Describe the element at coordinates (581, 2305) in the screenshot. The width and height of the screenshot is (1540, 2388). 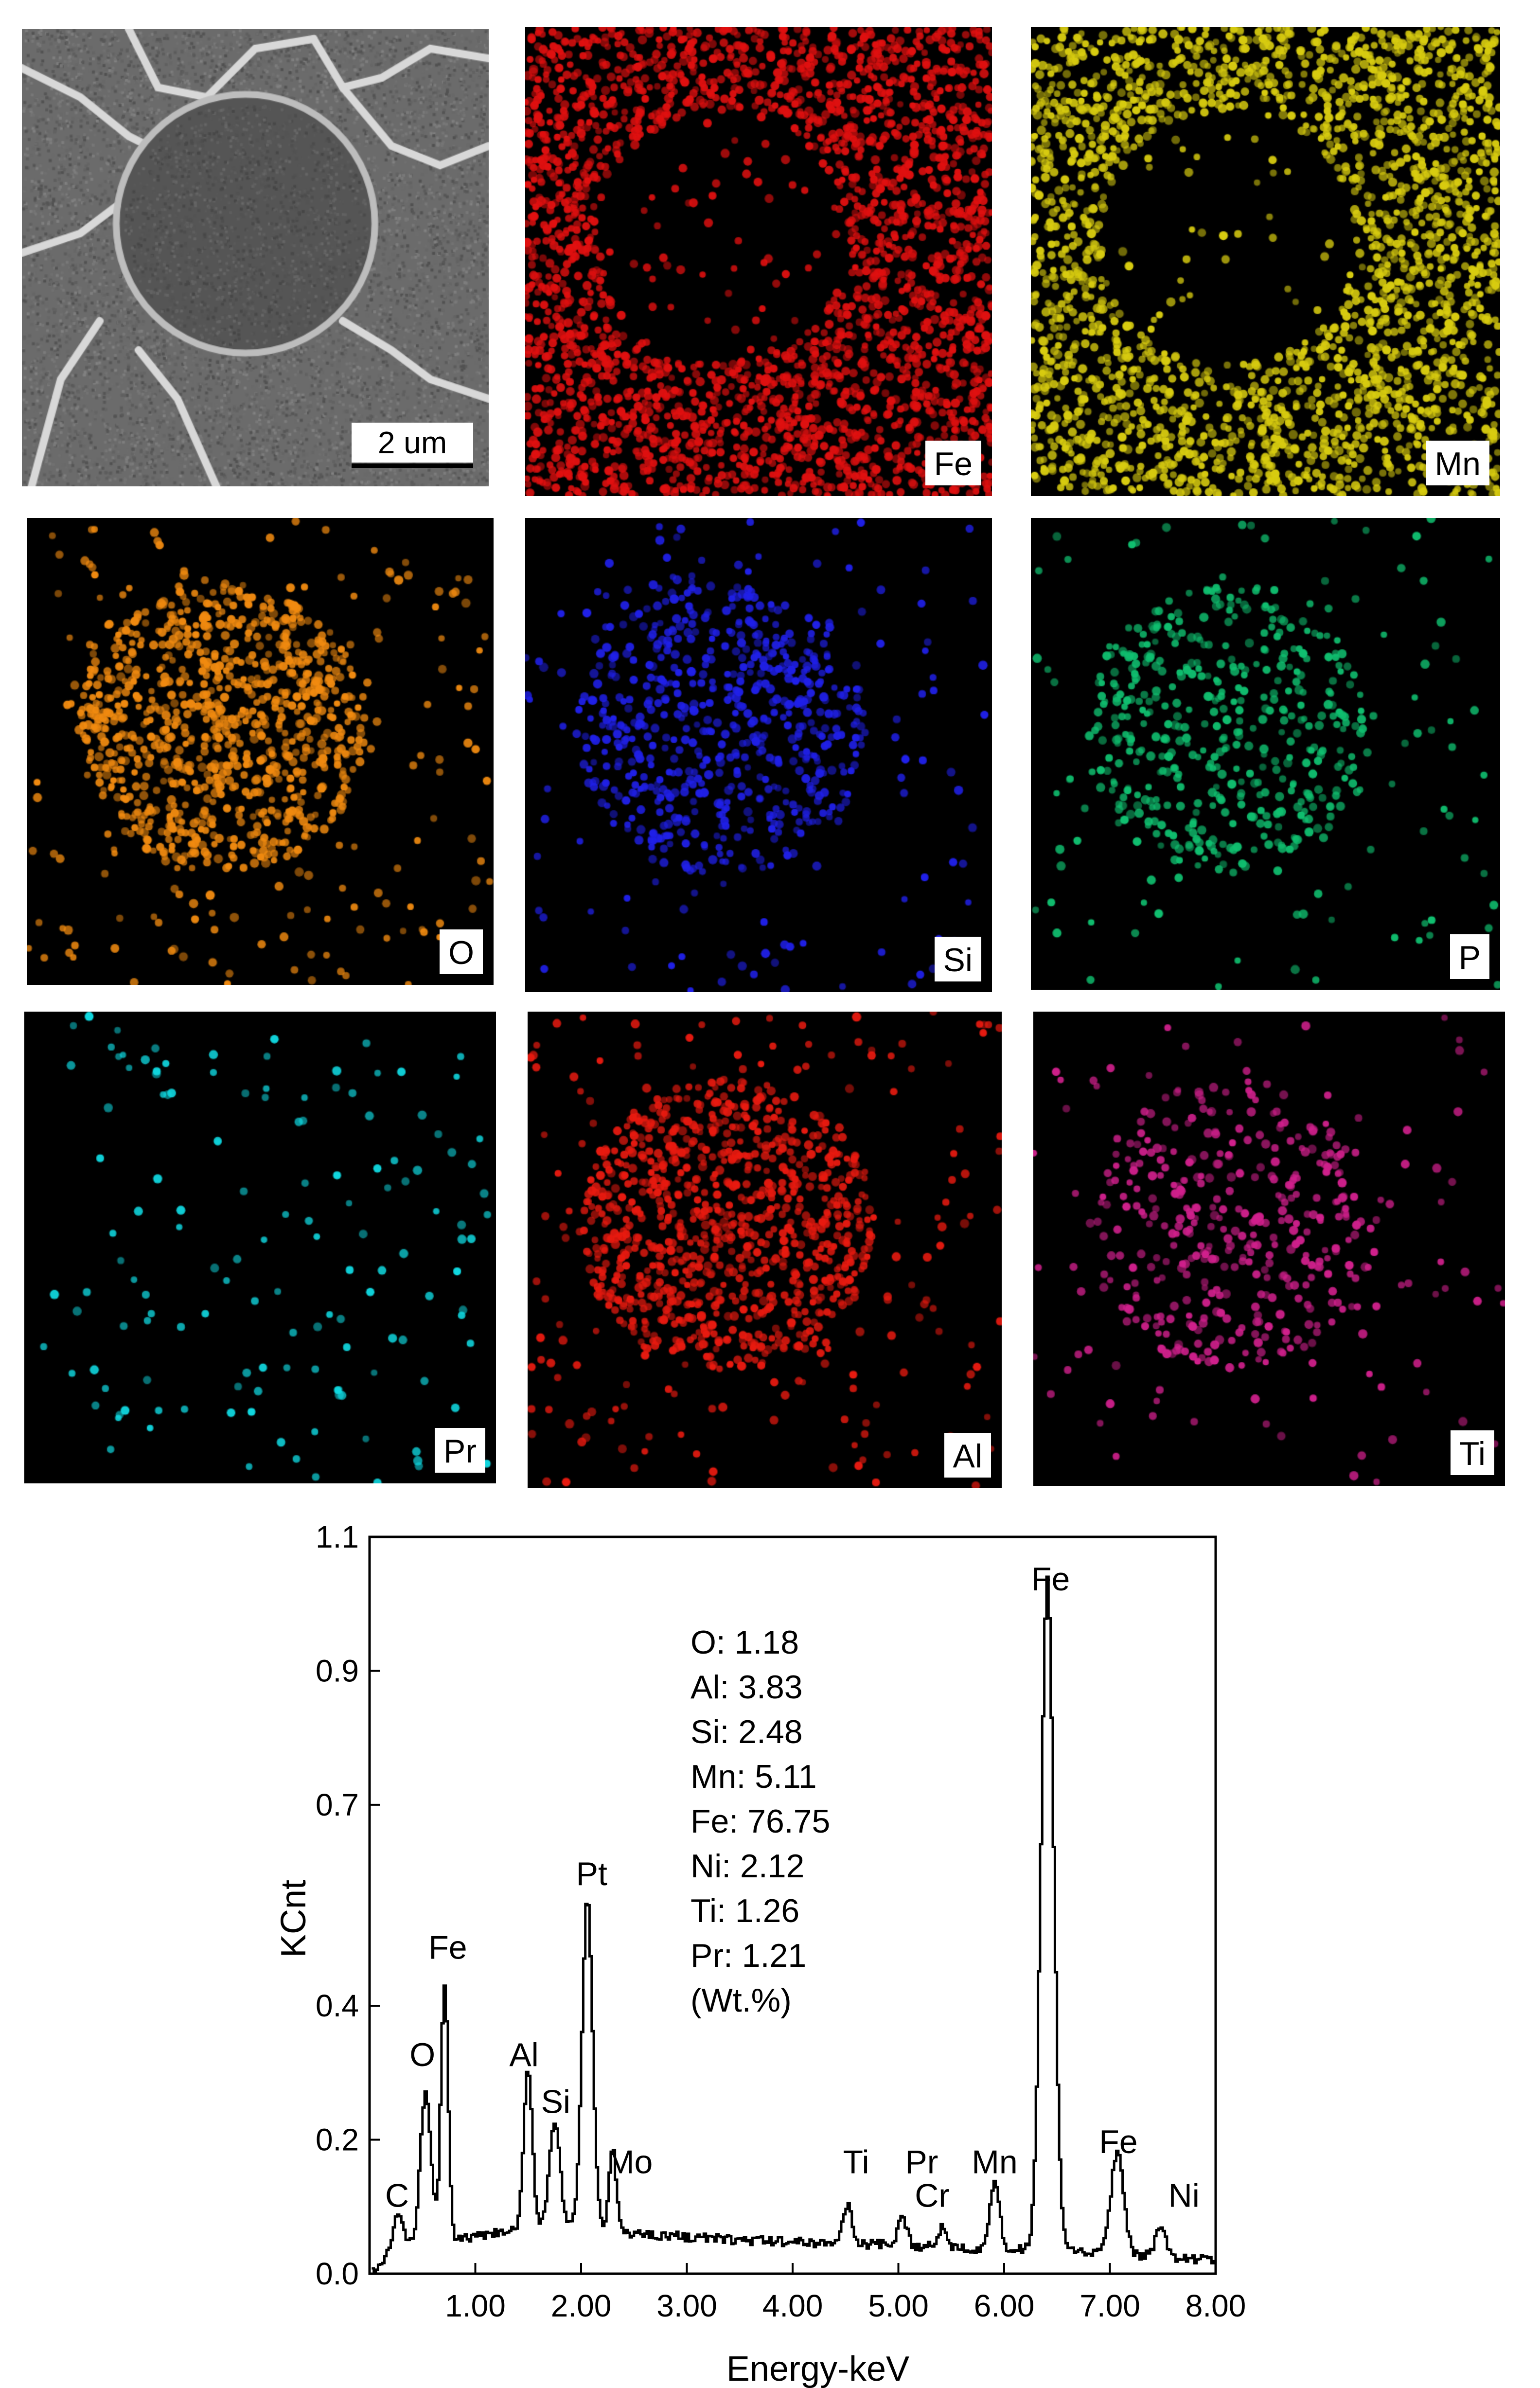
I see `x-tick-label: 2.00` at that location.